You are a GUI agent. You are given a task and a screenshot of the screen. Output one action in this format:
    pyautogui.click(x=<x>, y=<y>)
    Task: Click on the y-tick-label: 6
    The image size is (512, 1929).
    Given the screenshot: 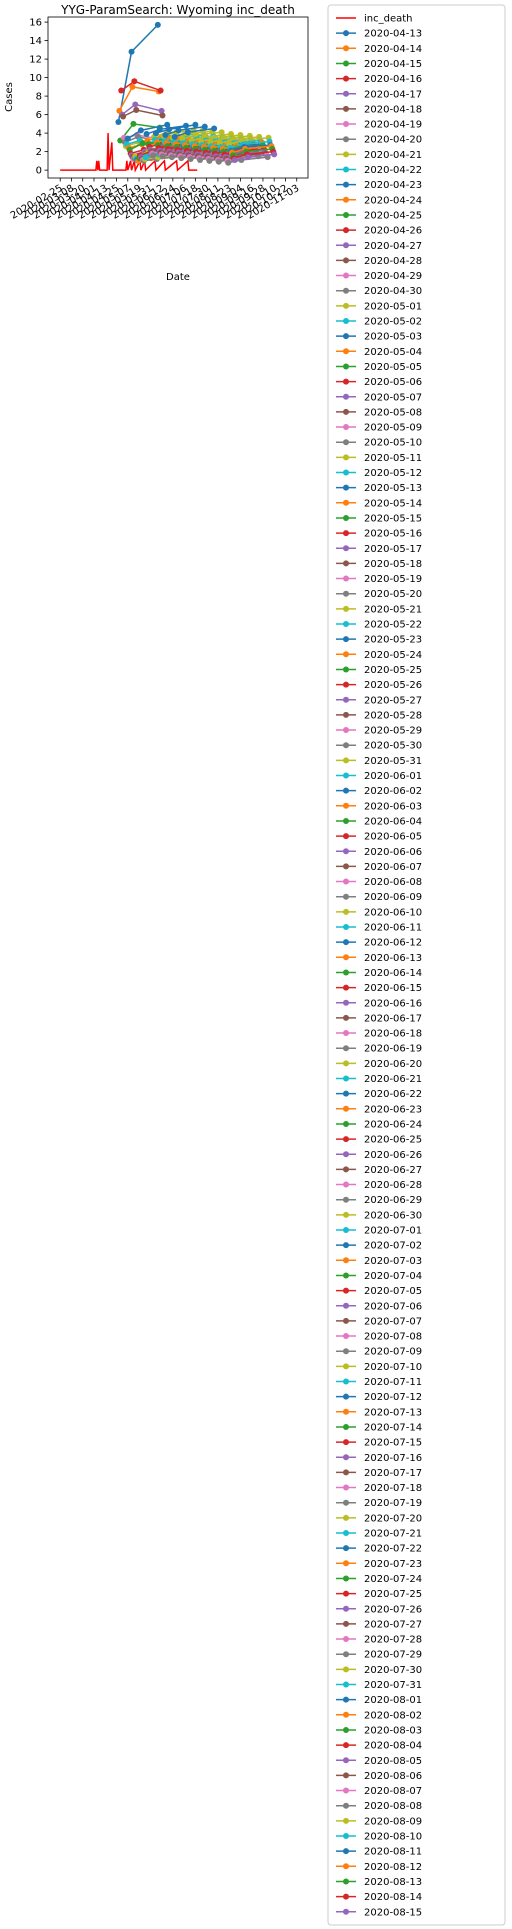 What is the action you would take?
    pyautogui.click(x=39, y=115)
    